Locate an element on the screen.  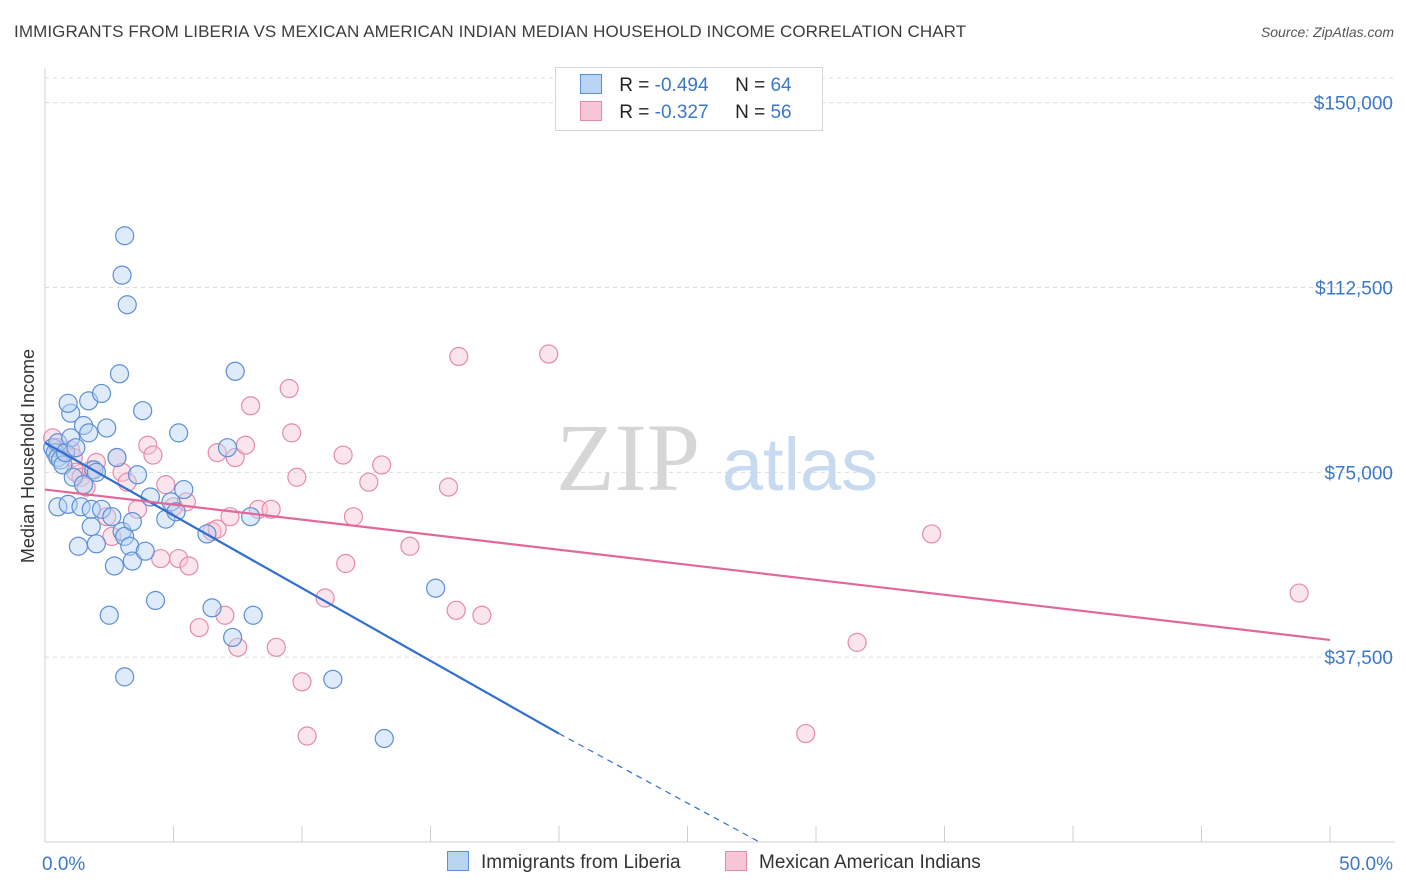
bottom-legend-liberia: Immigrants from Liberia is located at coordinates (564, 862).